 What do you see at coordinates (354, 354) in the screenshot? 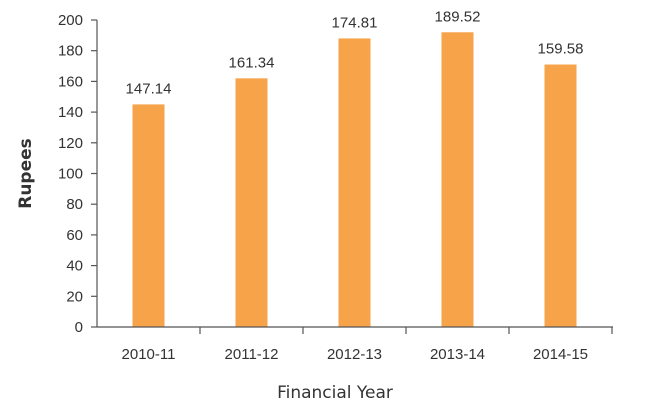
I see `x-tick-label: 2012-13` at bounding box center [354, 354].